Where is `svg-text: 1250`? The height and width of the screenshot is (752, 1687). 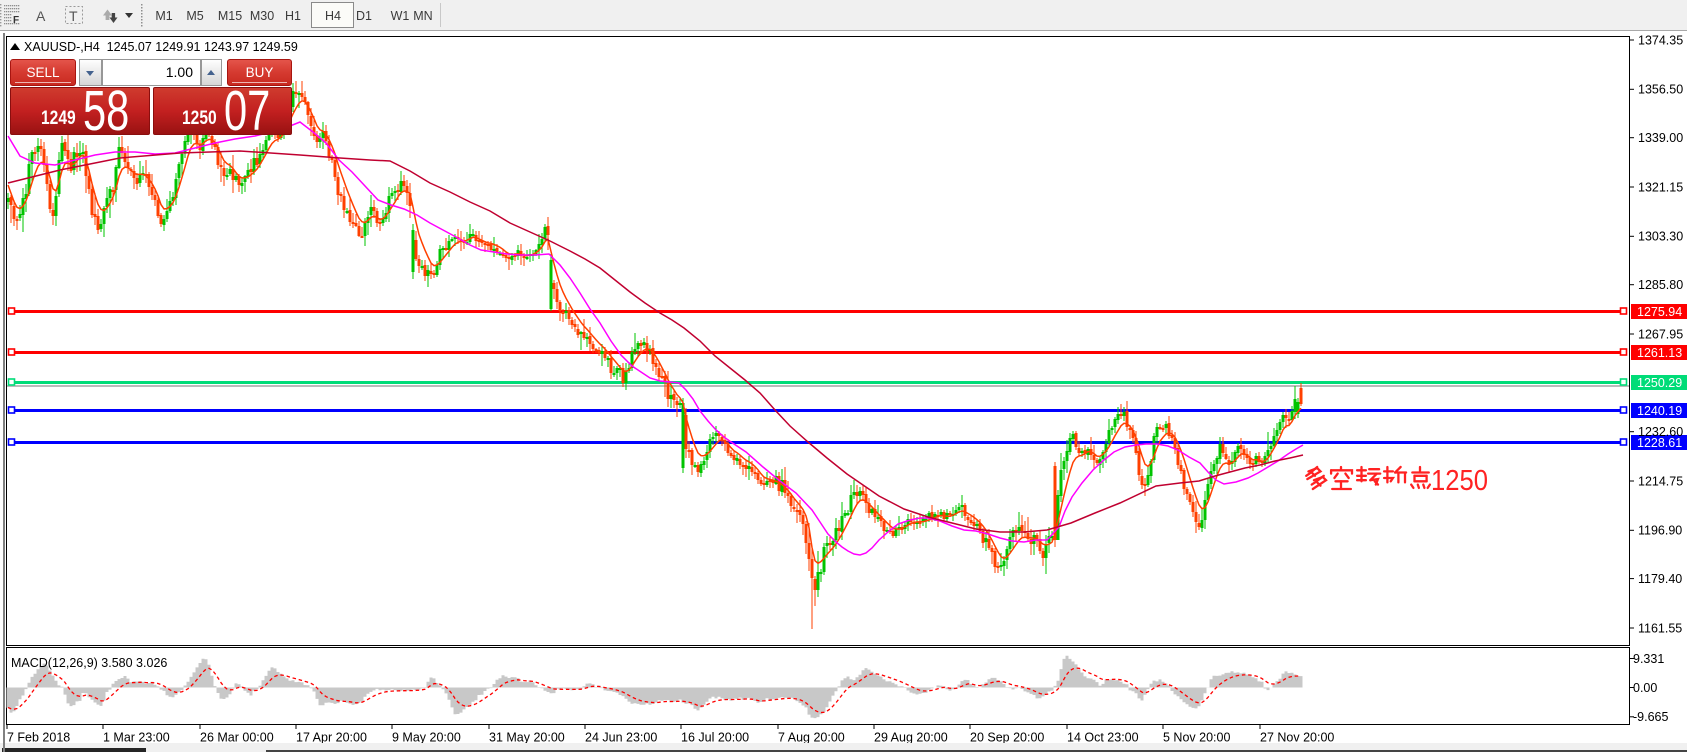 svg-text: 1250 is located at coordinates (1459, 481).